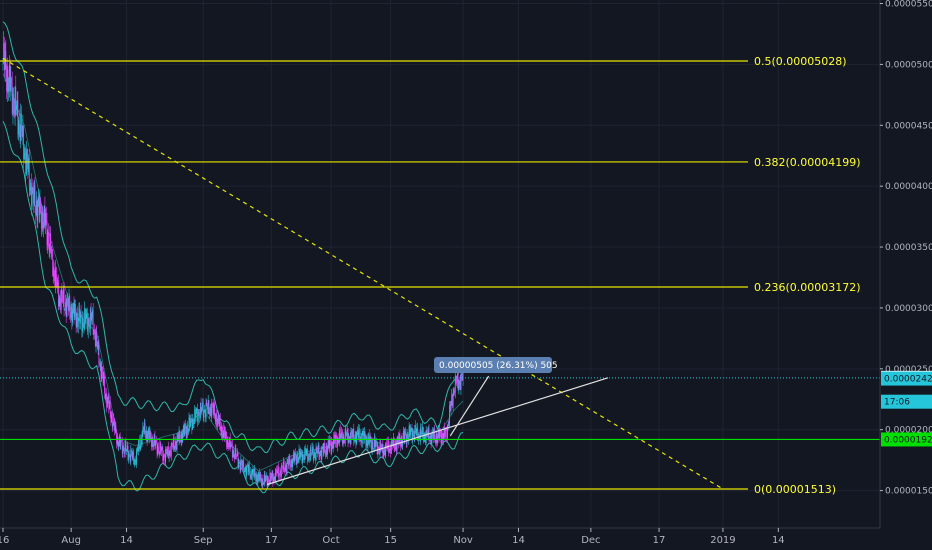 This screenshot has width=932, height=550. What do you see at coordinates (807, 287) in the screenshot?
I see `fib-level-label: 0.236(0.00003172)` at bounding box center [807, 287].